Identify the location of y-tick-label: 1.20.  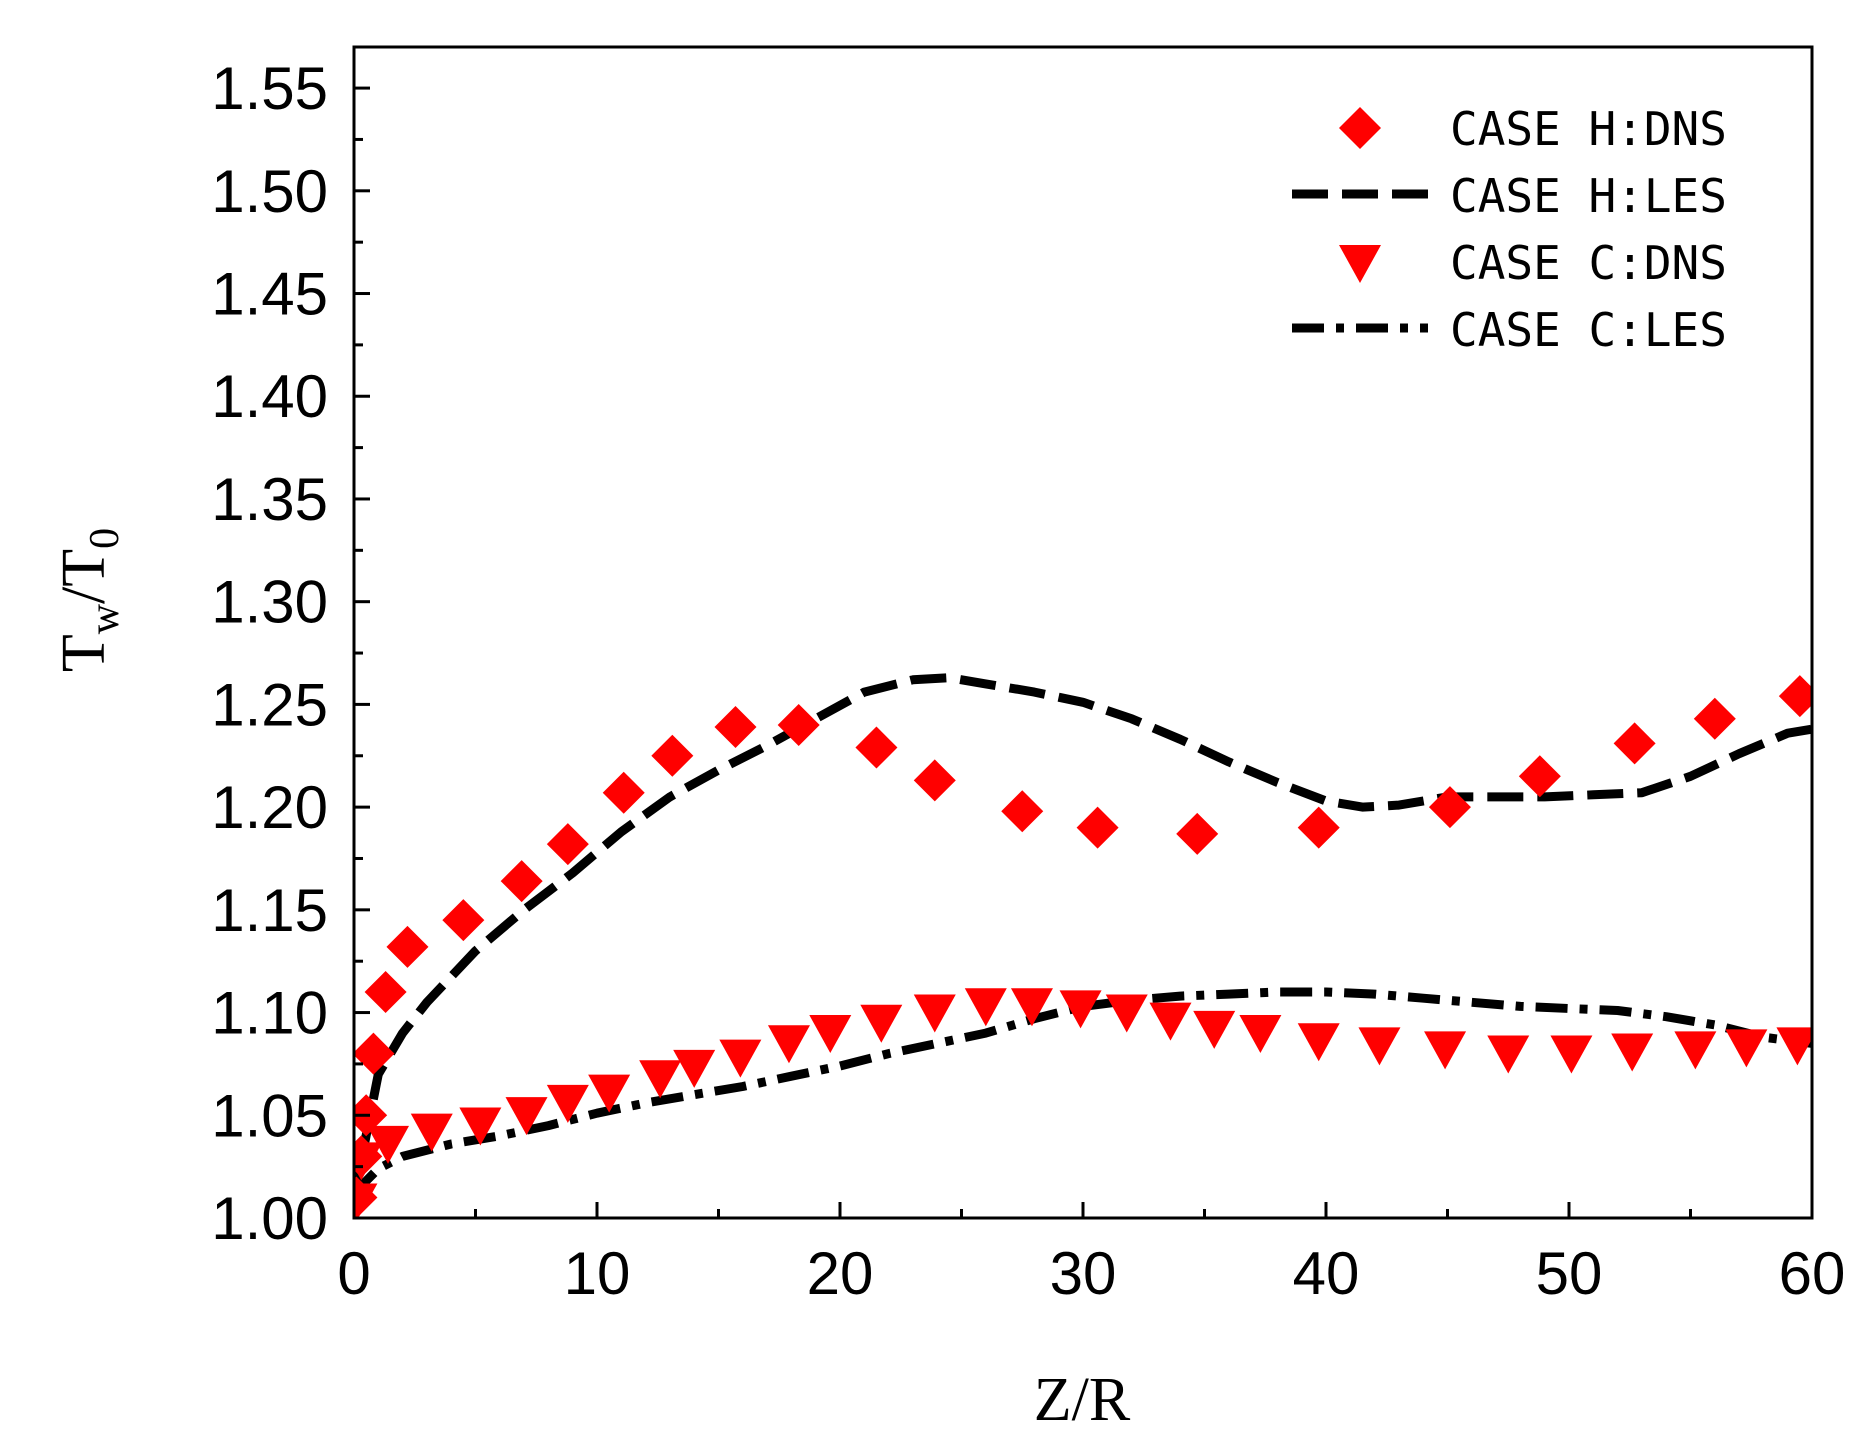
(269, 807).